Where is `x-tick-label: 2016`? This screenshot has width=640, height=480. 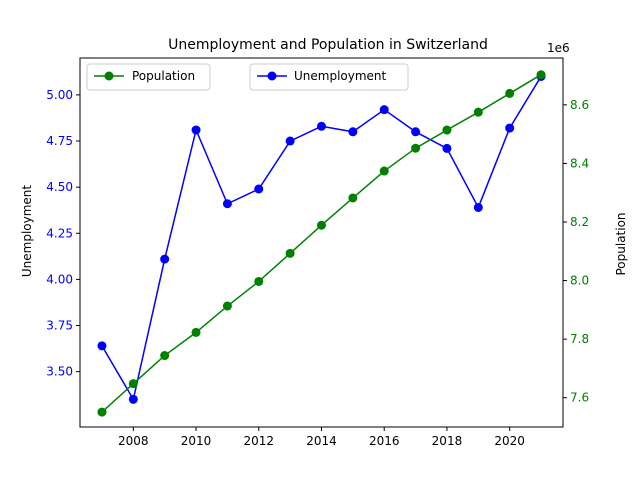
x-tick-label: 2016 is located at coordinates (384, 441).